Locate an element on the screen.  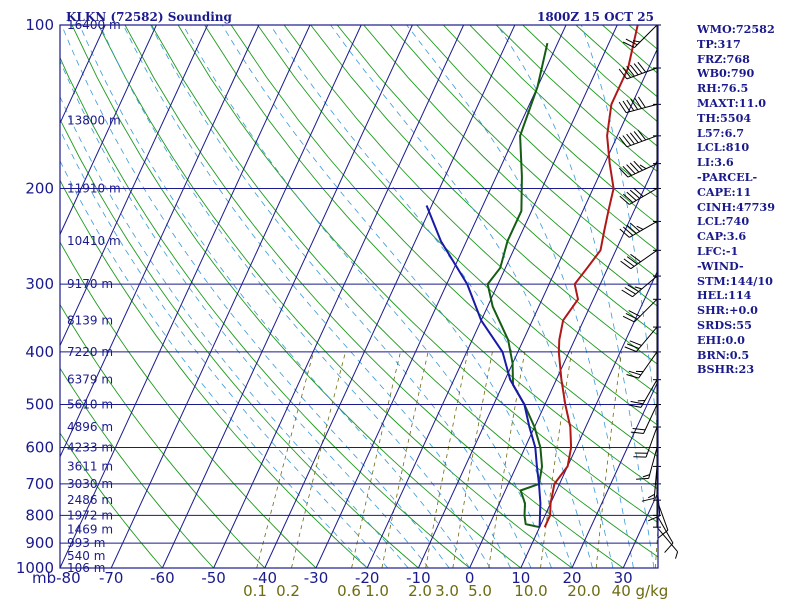
height-label: 9170 m is located at coordinates (90, 284).